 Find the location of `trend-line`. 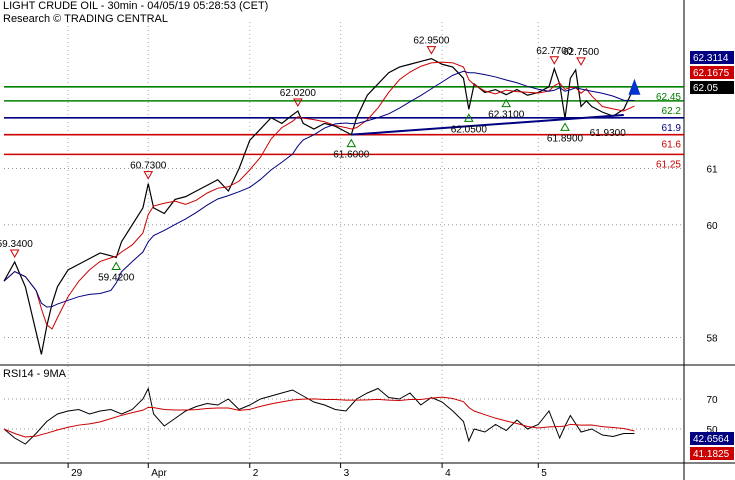

trend-line is located at coordinates (487, 124).